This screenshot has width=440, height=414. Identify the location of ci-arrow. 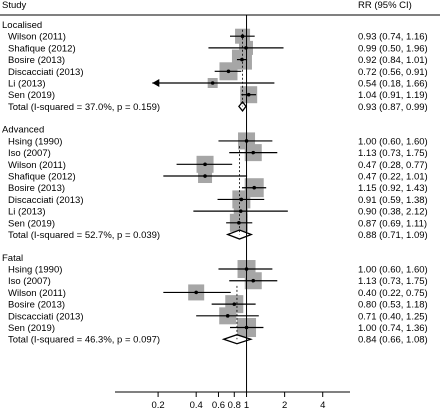
(156, 83).